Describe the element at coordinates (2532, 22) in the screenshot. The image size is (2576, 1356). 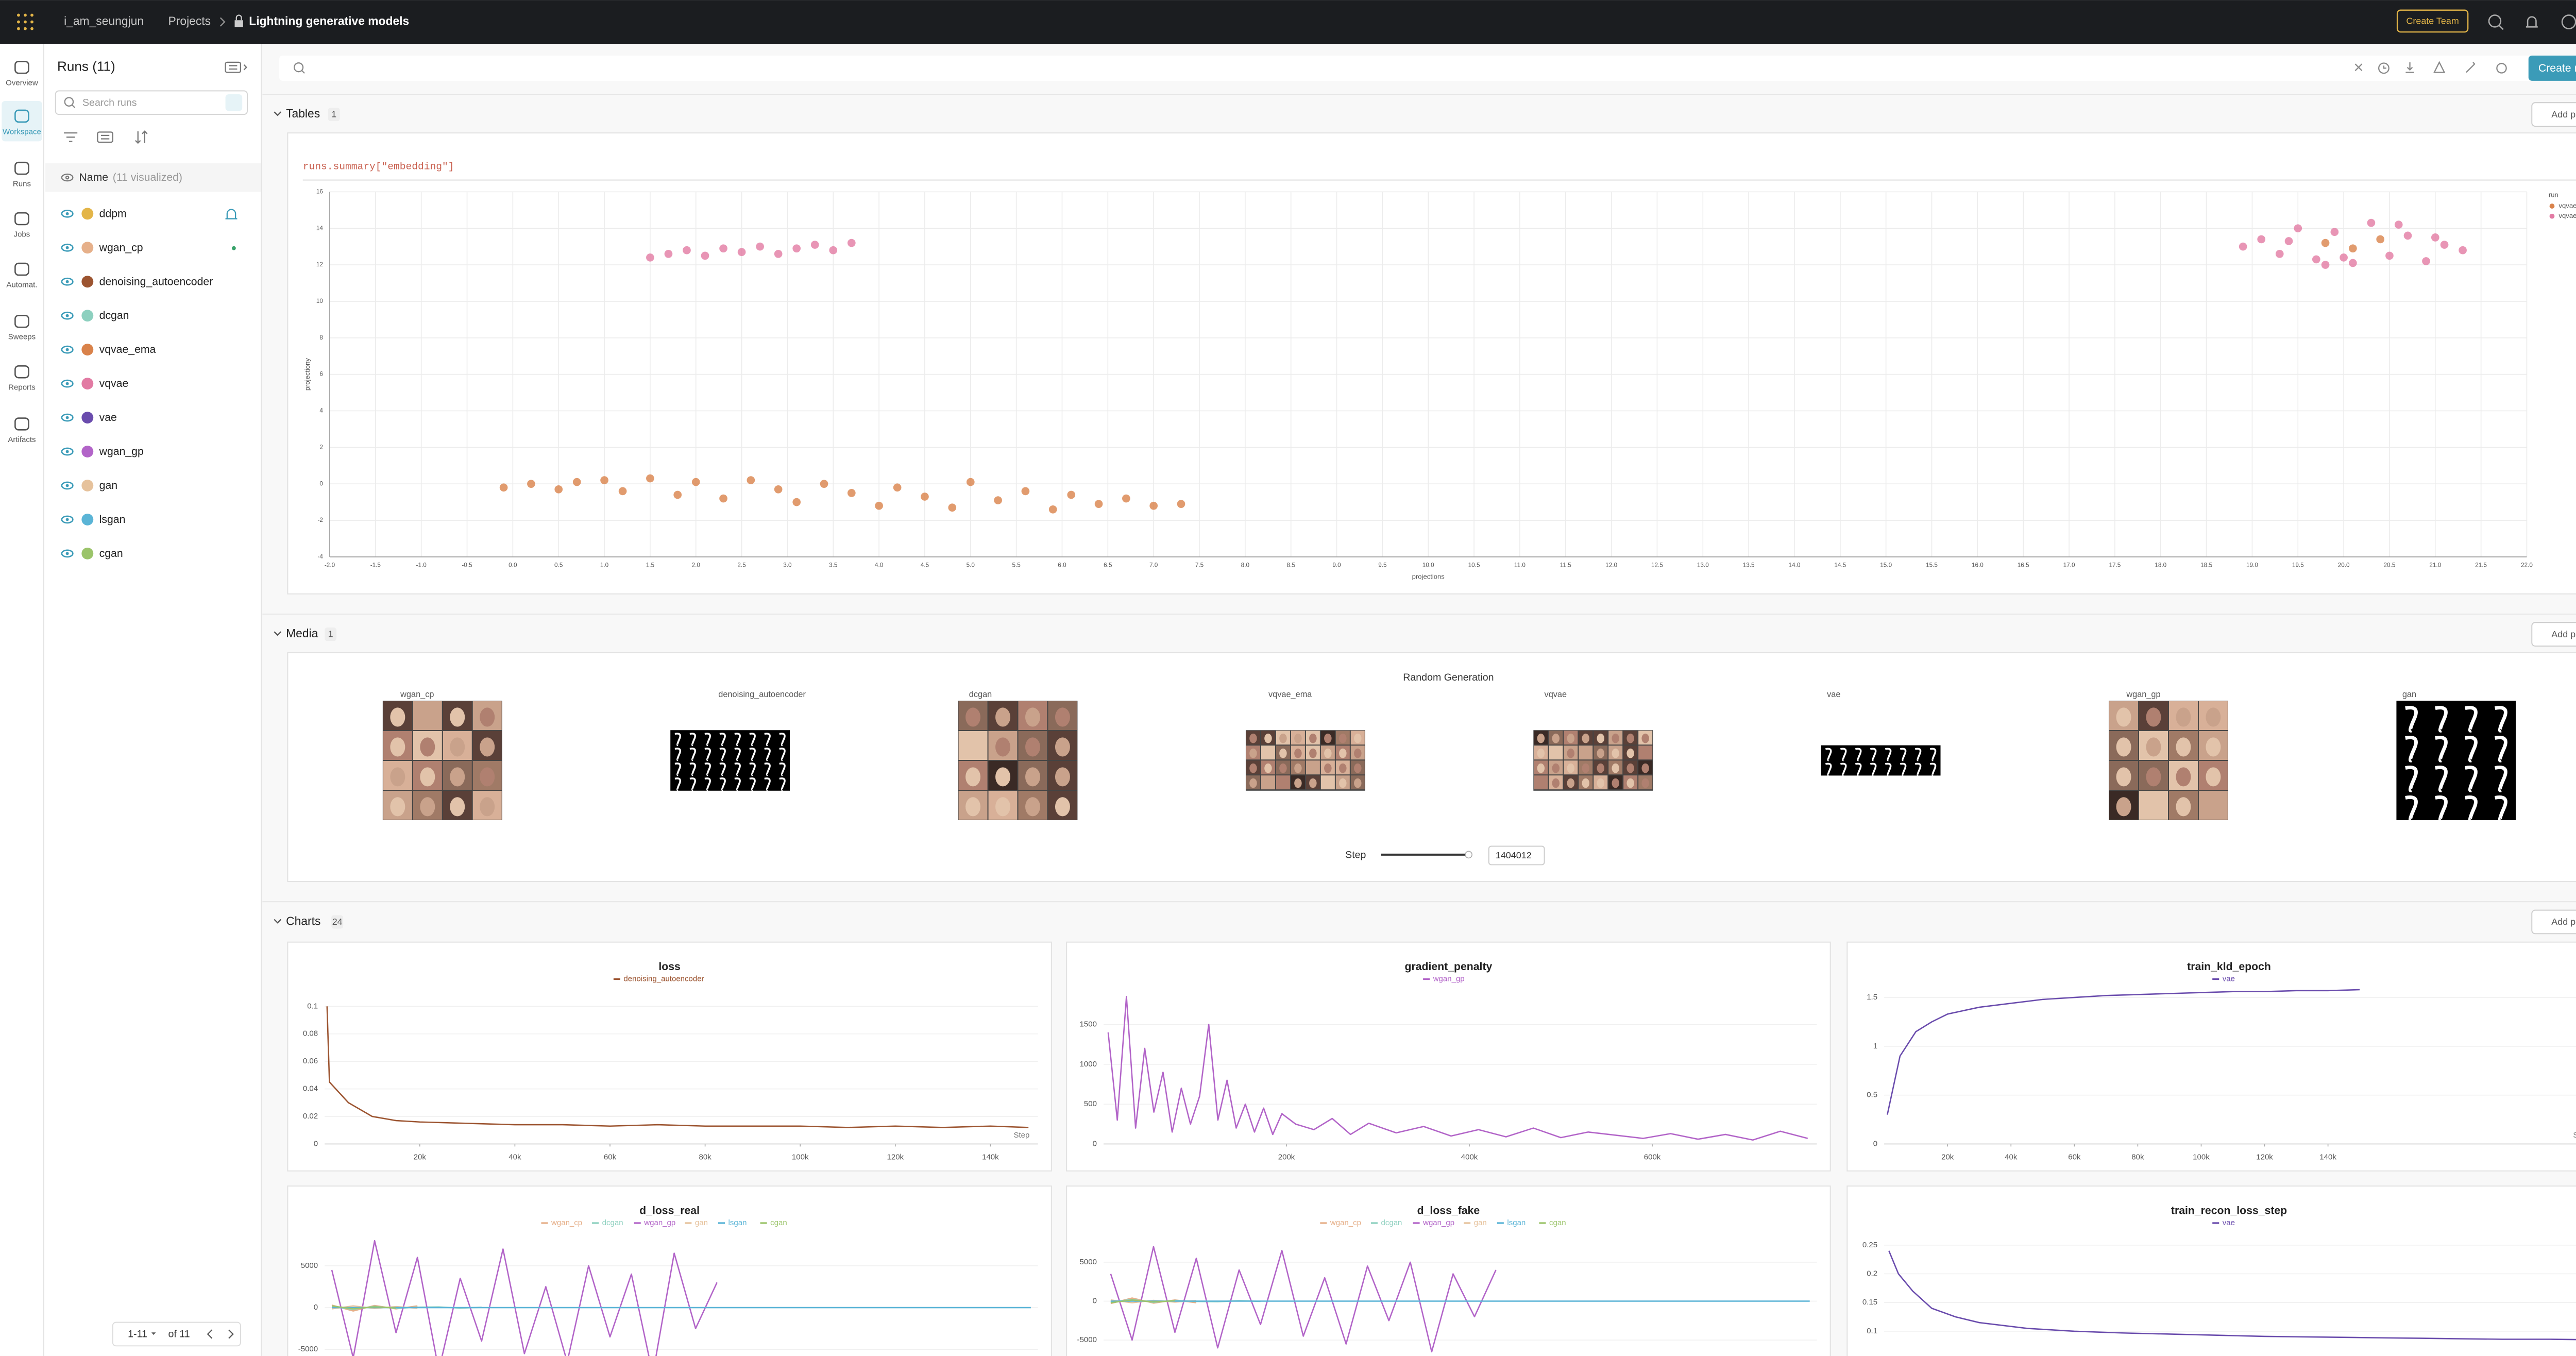
I see `top-icons` at that location.